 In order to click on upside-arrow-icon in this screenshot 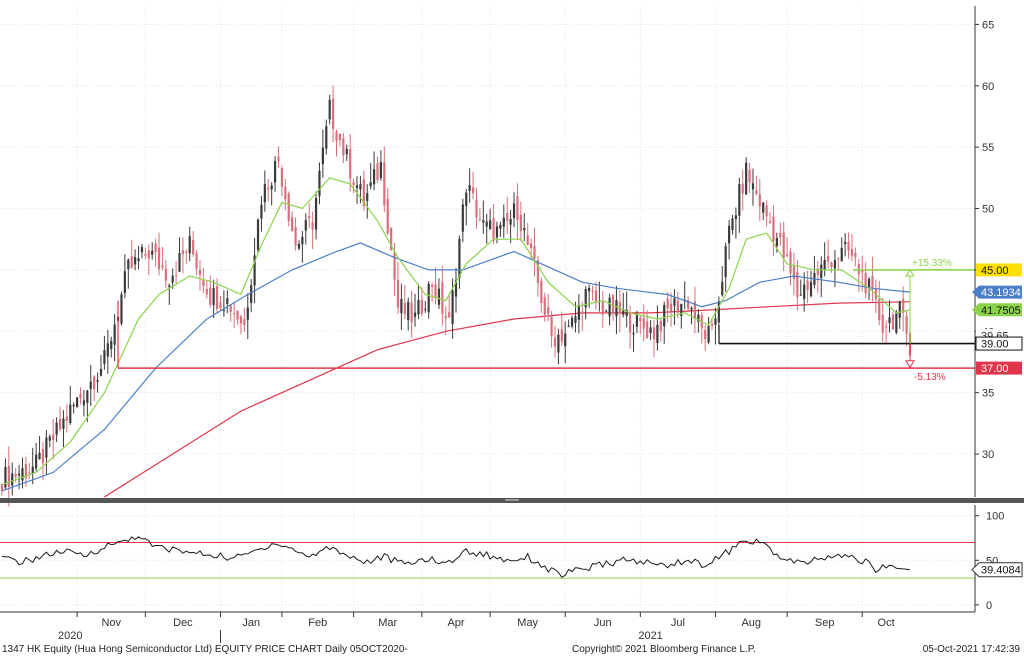, I will do `click(910, 272)`.